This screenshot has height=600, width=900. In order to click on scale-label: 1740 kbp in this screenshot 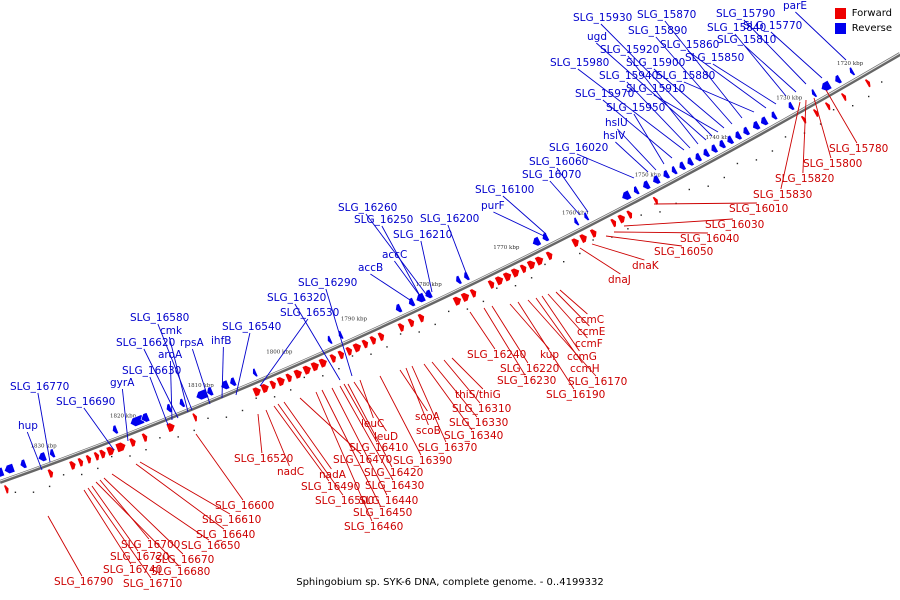, I will do `click(719, 138)`.